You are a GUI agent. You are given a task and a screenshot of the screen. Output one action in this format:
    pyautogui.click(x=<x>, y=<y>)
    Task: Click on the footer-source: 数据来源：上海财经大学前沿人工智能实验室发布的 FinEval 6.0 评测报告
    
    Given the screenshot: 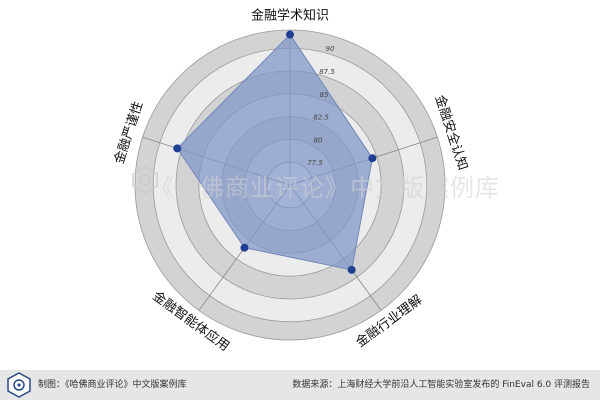 What is the action you would take?
    pyautogui.click(x=441, y=385)
    